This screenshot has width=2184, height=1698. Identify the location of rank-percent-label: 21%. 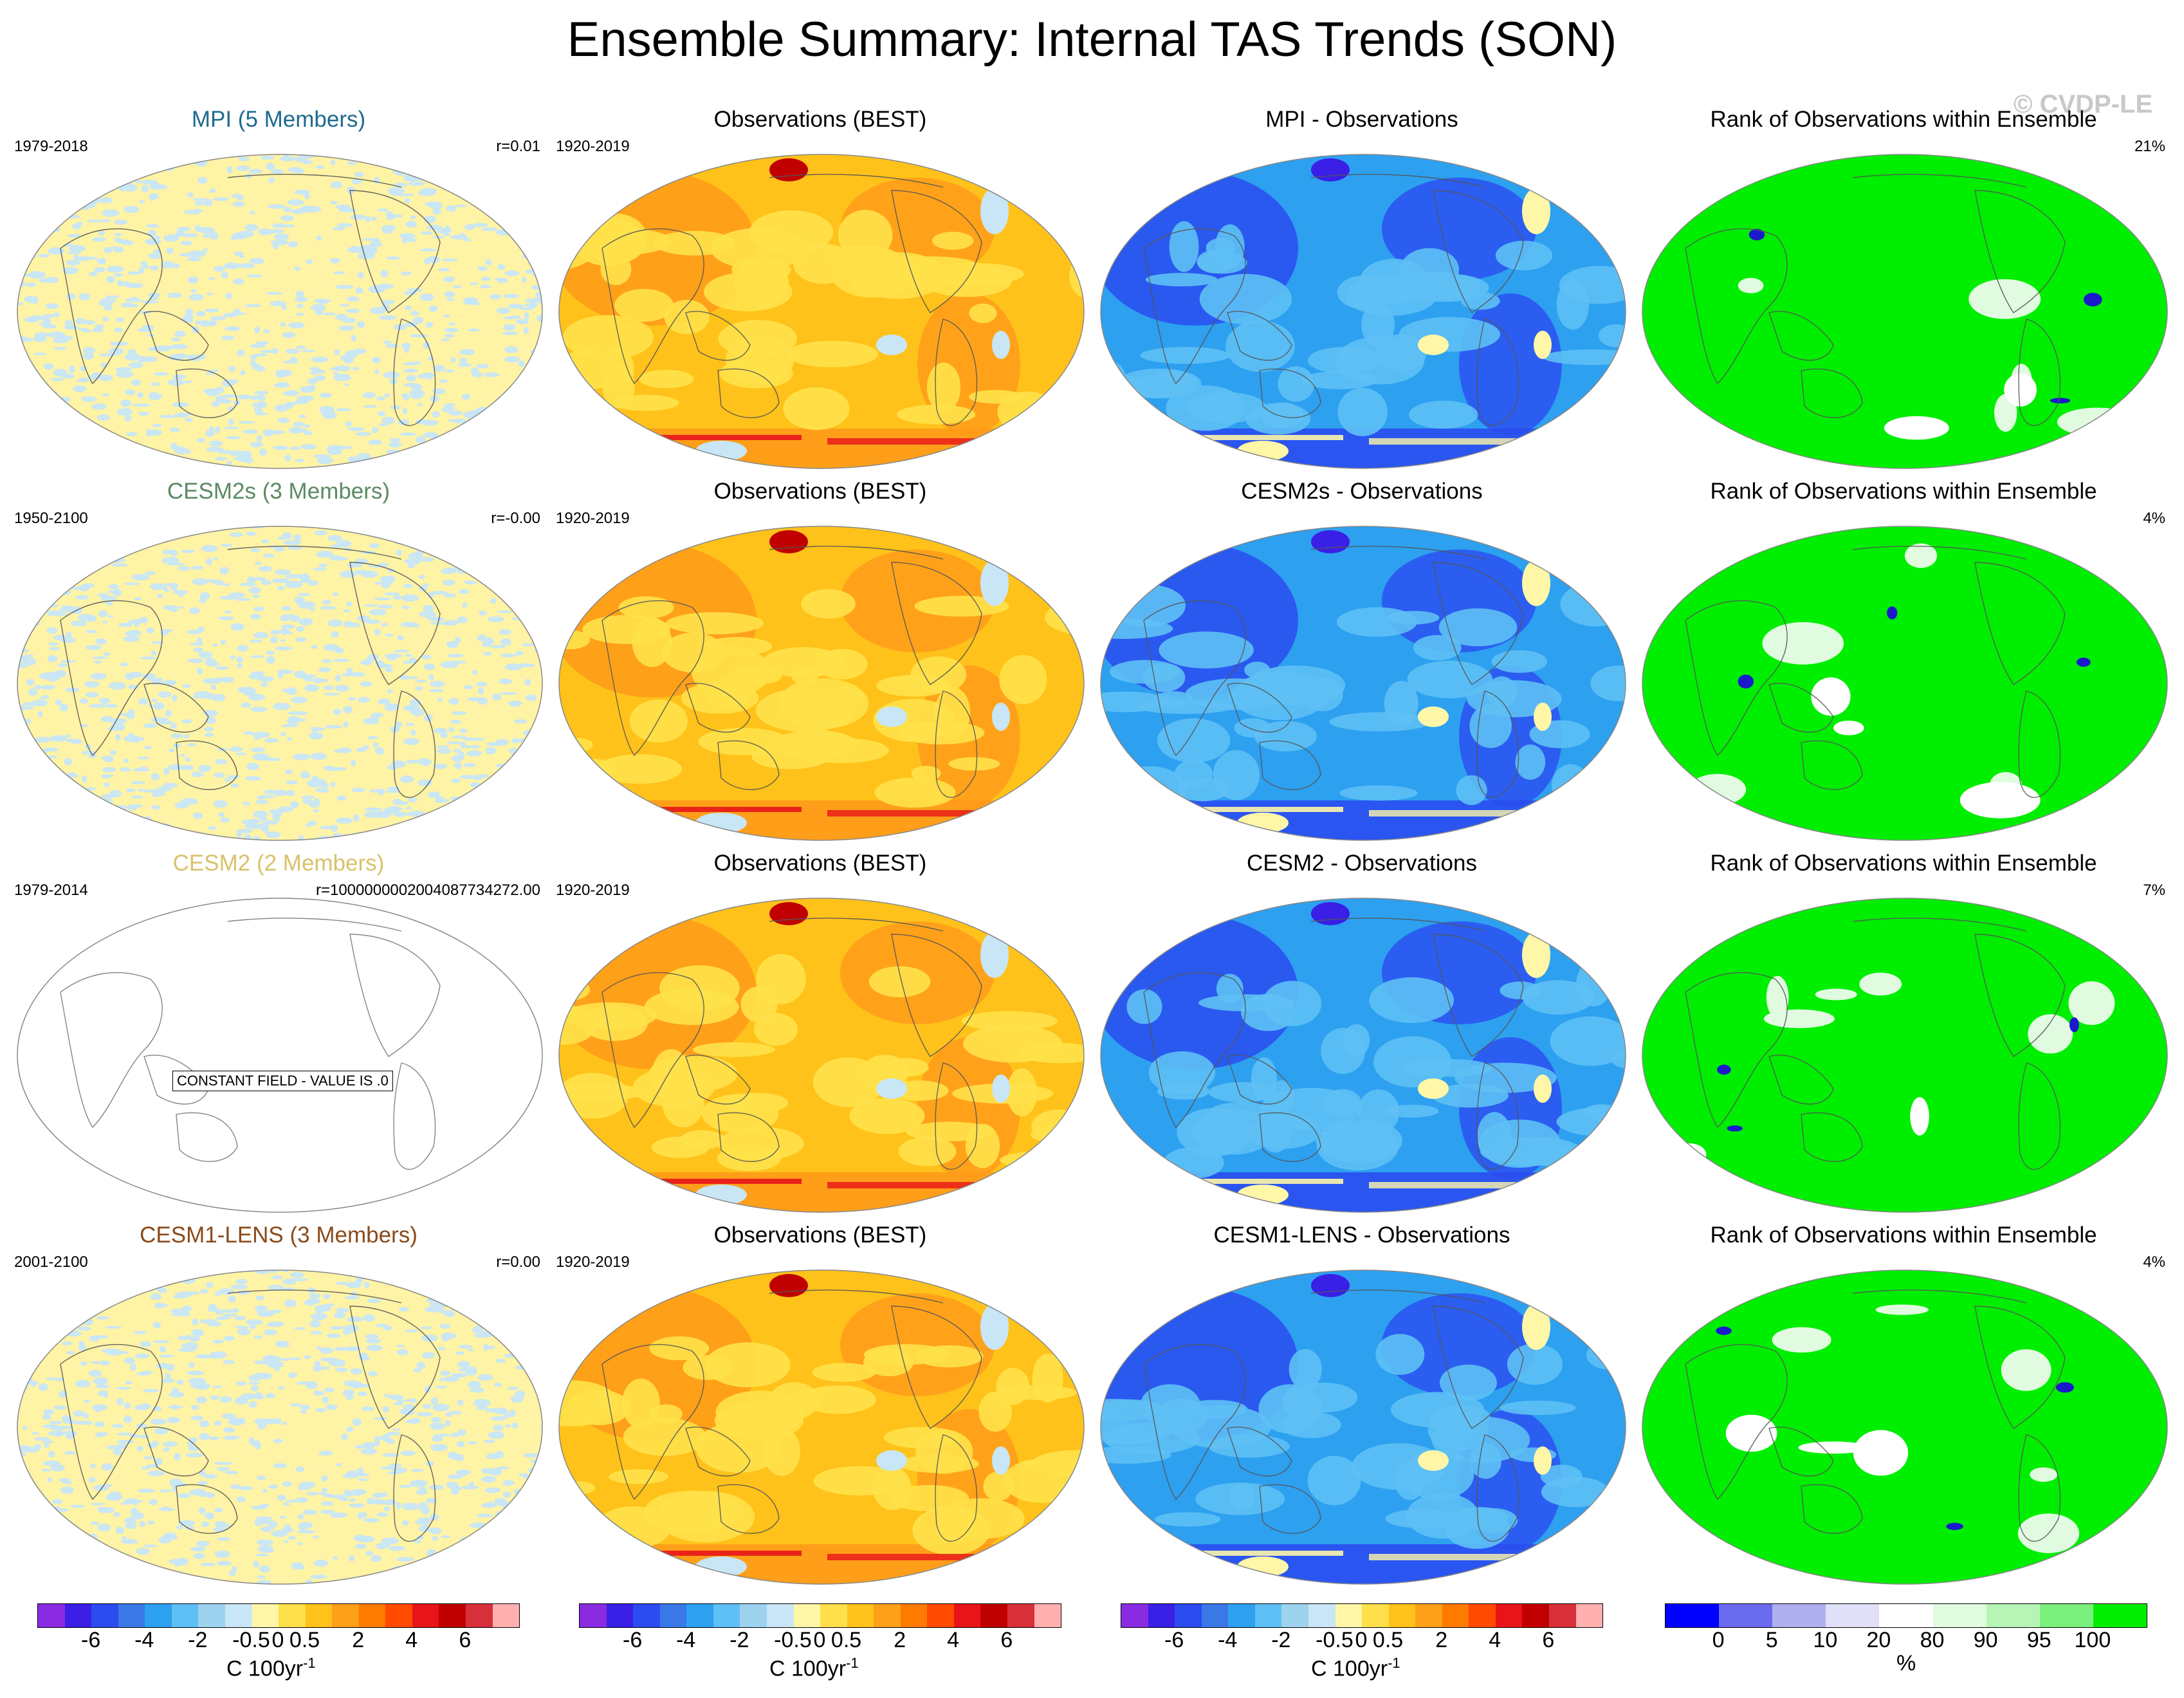
(2149, 146).